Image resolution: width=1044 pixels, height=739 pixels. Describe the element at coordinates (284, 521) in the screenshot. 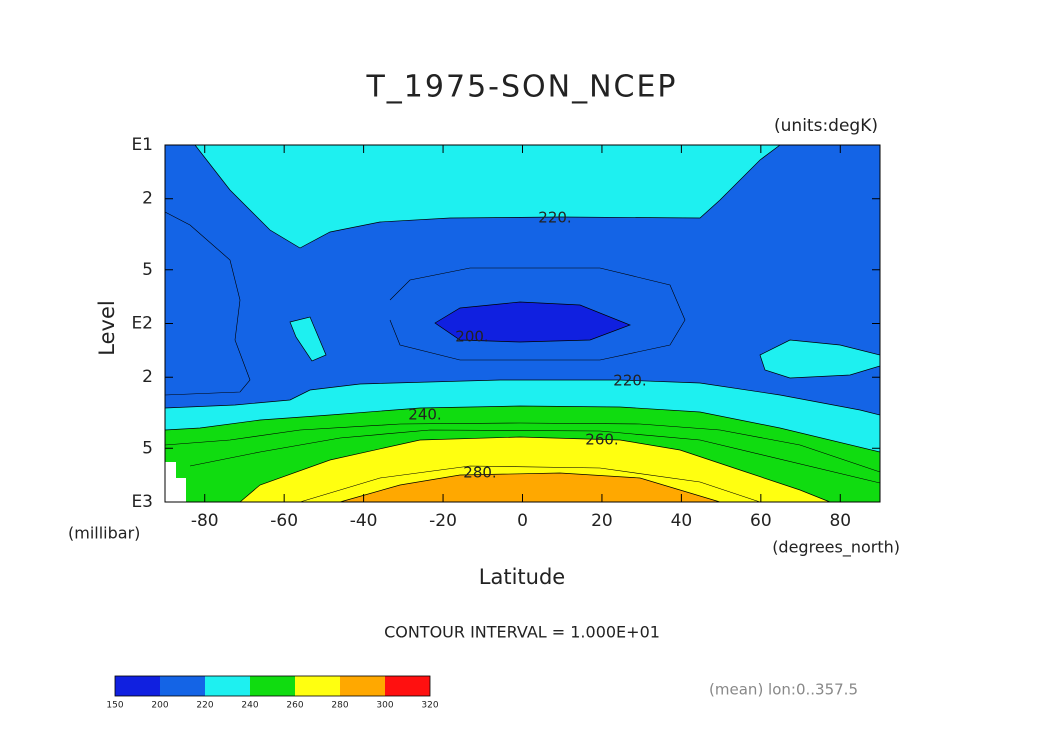

I see `x-tick-label: -60` at that location.